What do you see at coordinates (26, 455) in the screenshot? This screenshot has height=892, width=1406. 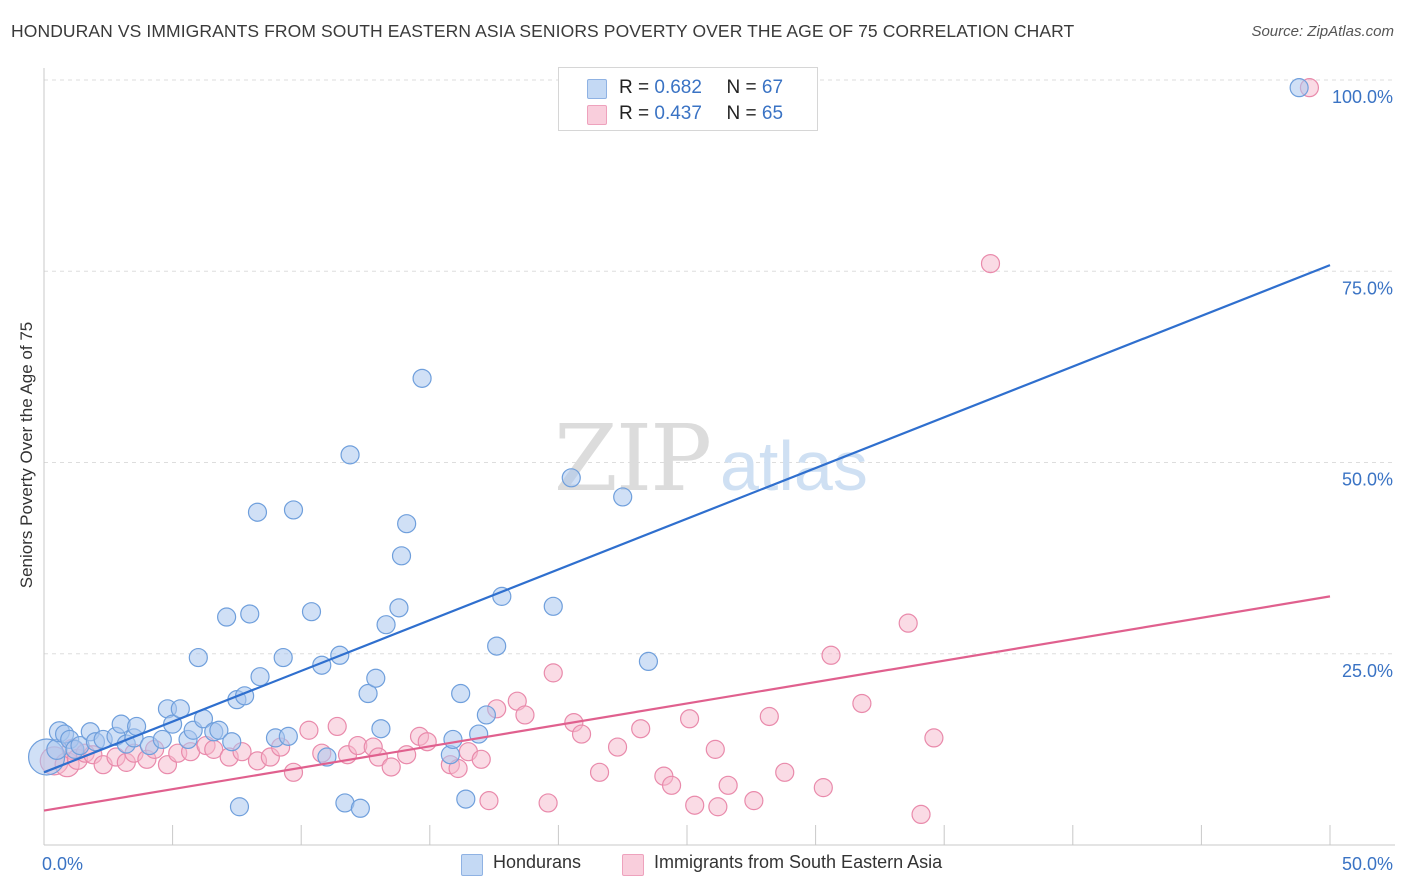 I see `y-axis-label: Seniors Poverty Over the Age of 75` at bounding box center [26, 455].